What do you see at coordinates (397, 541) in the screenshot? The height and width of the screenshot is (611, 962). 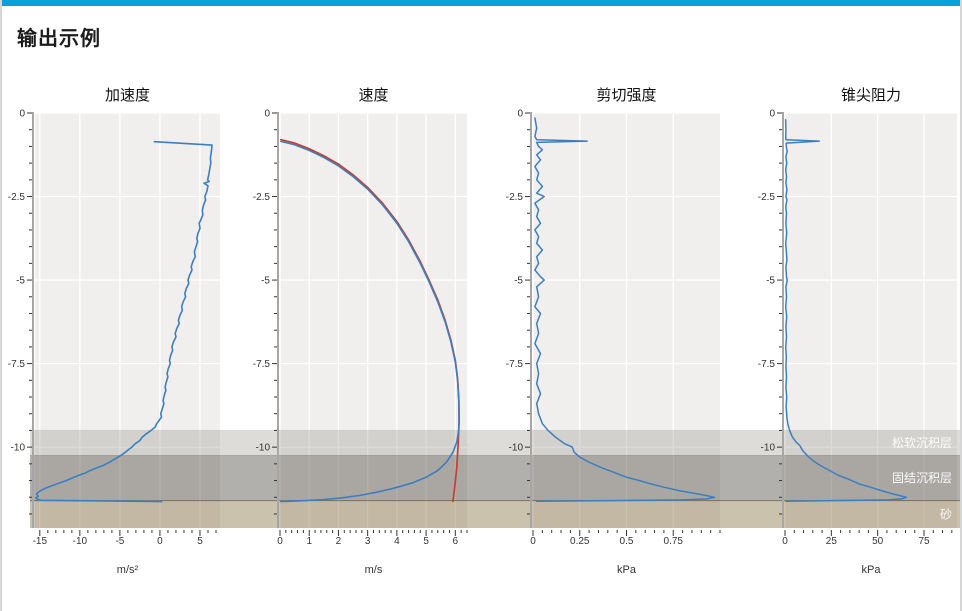 I see `x-tick-label: 4` at bounding box center [397, 541].